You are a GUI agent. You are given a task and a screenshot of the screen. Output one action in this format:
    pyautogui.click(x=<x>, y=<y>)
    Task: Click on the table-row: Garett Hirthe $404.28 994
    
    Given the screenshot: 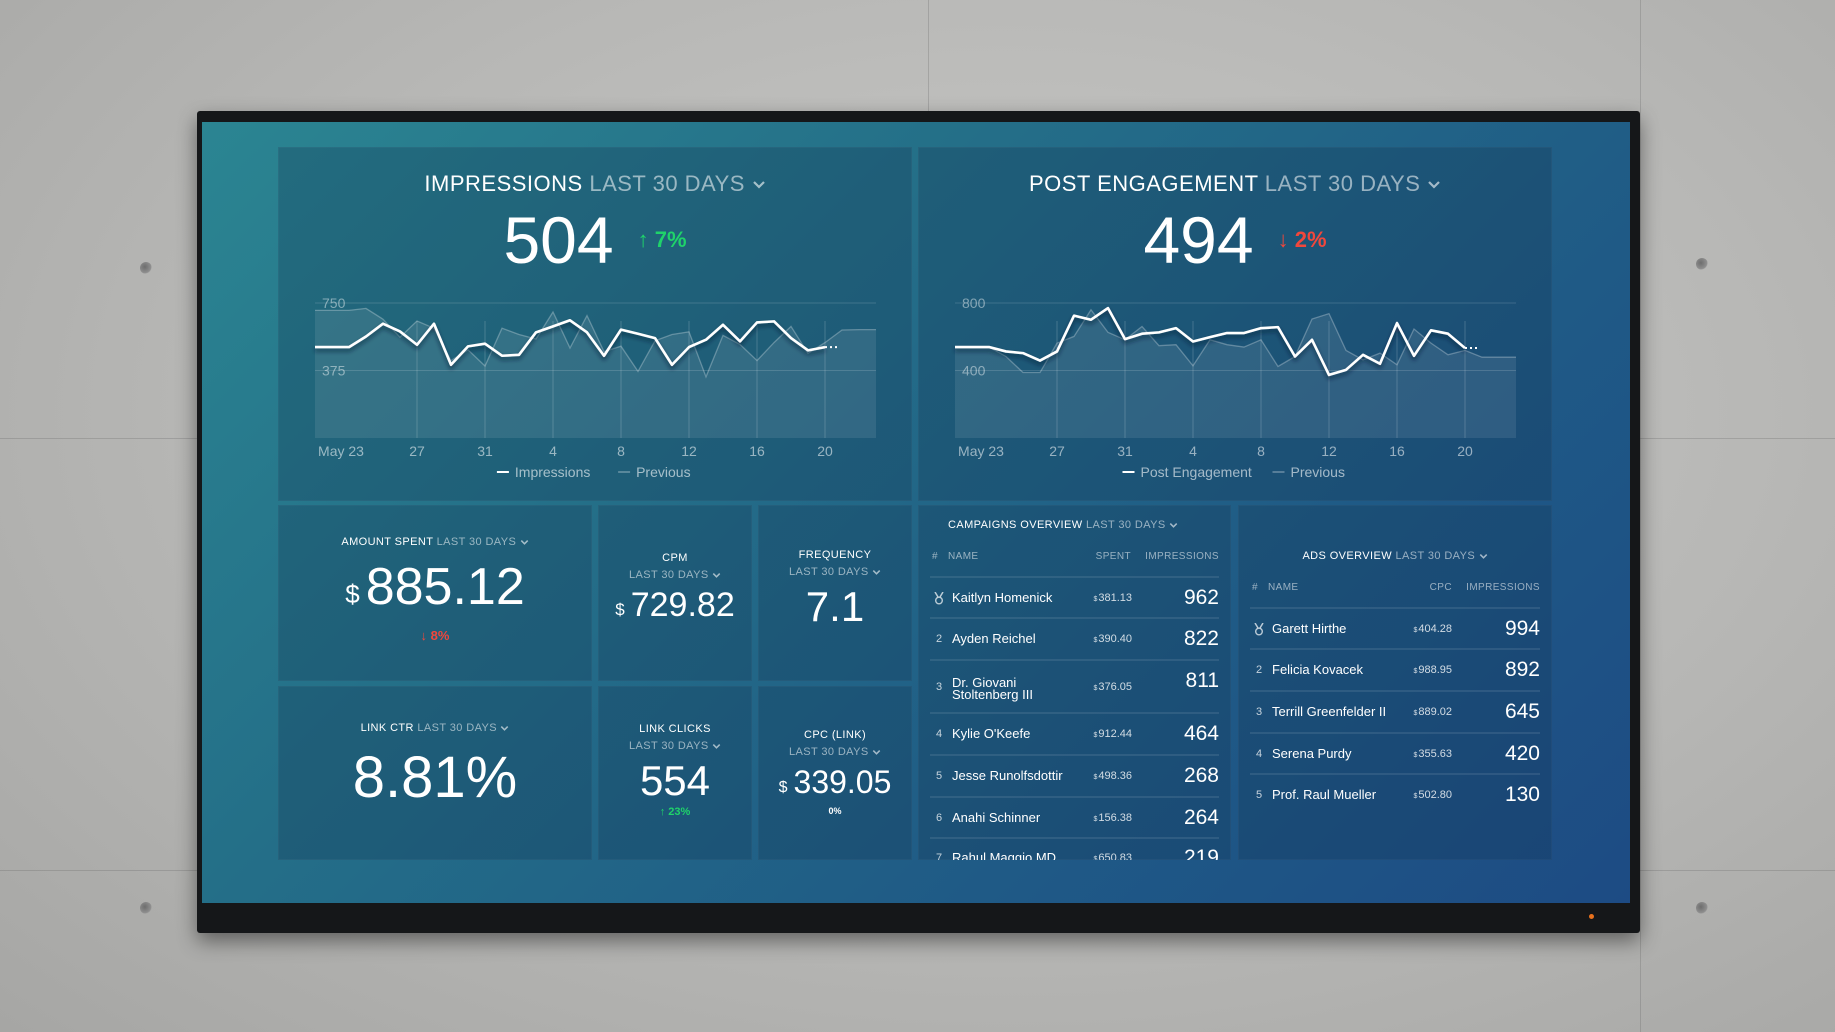 What is the action you would take?
    pyautogui.click(x=1395, y=627)
    